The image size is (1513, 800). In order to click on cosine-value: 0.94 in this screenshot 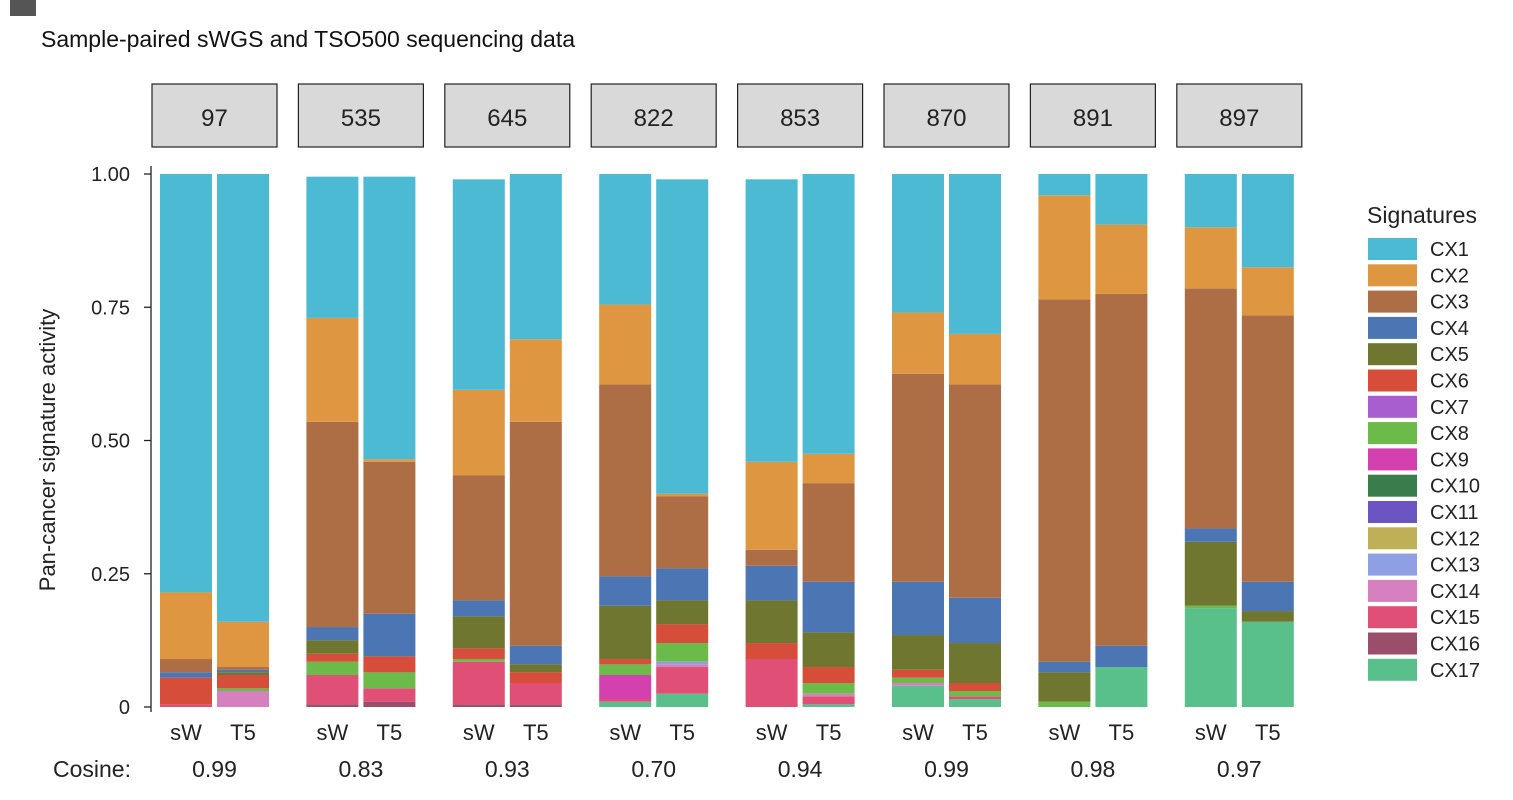, I will do `click(800, 769)`.